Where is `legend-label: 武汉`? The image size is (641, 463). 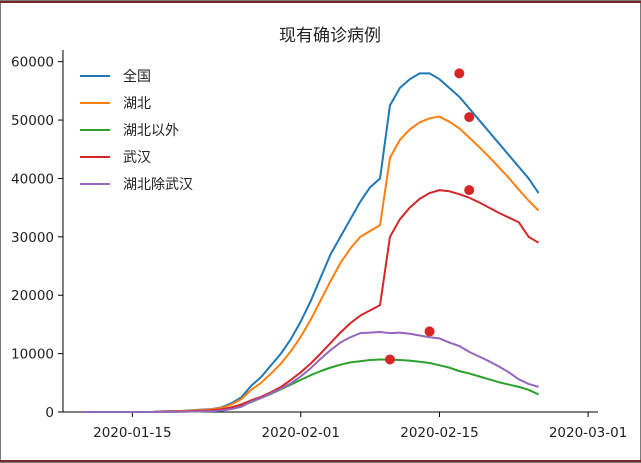 legend-label: 武汉 is located at coordinates (137, 158).